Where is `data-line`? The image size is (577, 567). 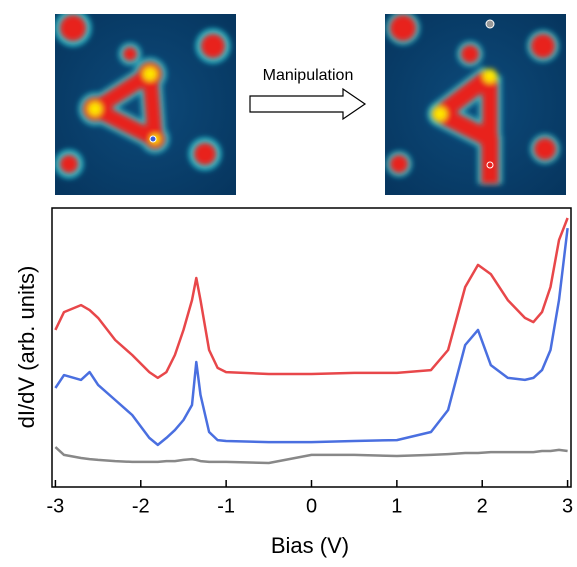 data-line is located at coordinates (311, 455).